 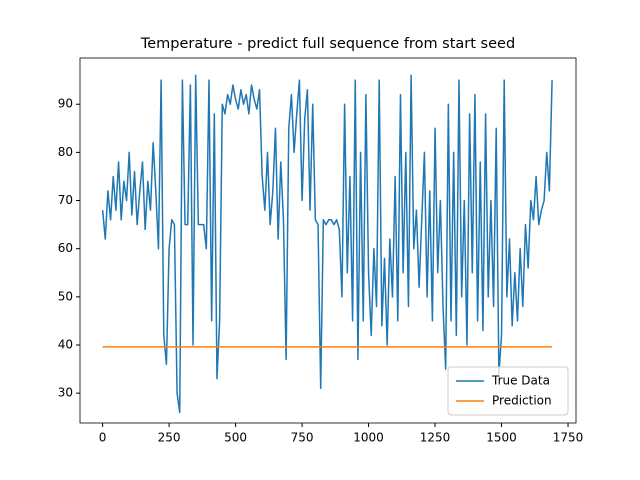 What do you see at coordinates (435, 438) in the screenshot?
I see `x-tick-label: 1250` at bounding box center [435, 438].